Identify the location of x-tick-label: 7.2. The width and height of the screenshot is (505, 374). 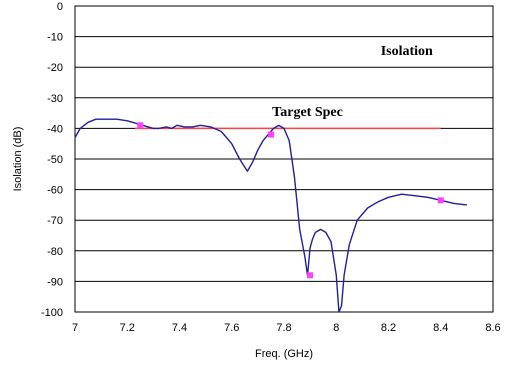
(127, 328).